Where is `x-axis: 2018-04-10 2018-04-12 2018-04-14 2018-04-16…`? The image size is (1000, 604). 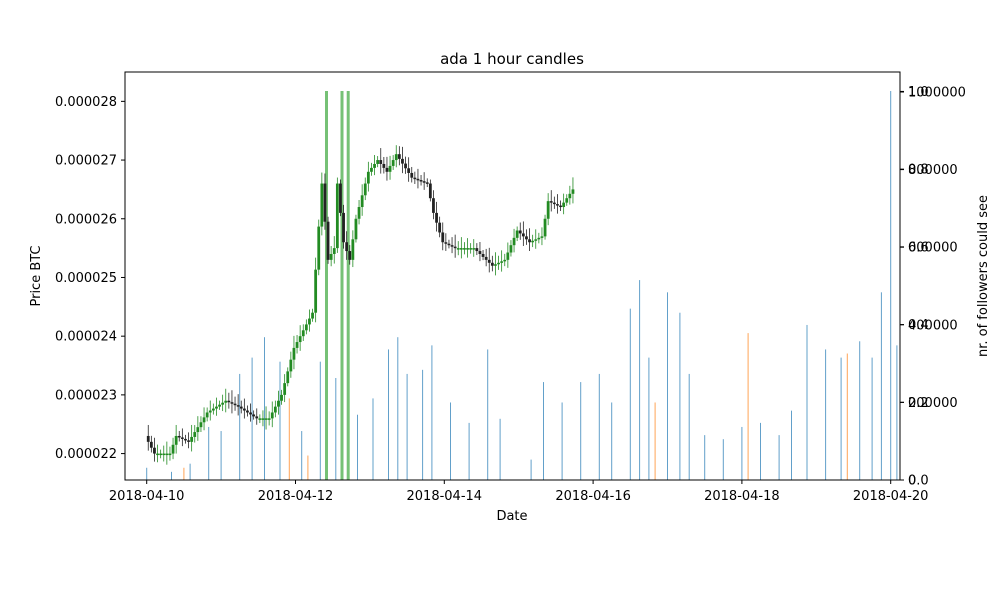 x-axis: 2018-04-10 2018-04-12 2018-04-14 2018-04-16… is located at coordinates (518, 492).